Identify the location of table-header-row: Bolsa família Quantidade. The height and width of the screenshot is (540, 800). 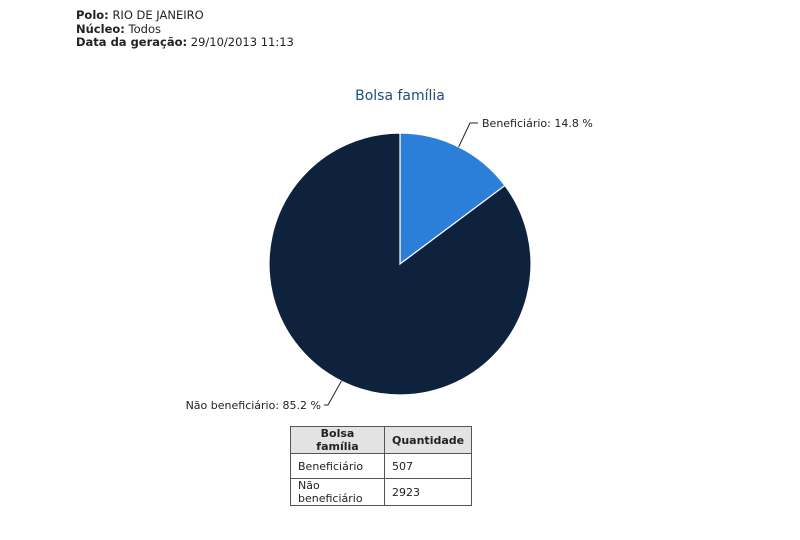
(381, 440).